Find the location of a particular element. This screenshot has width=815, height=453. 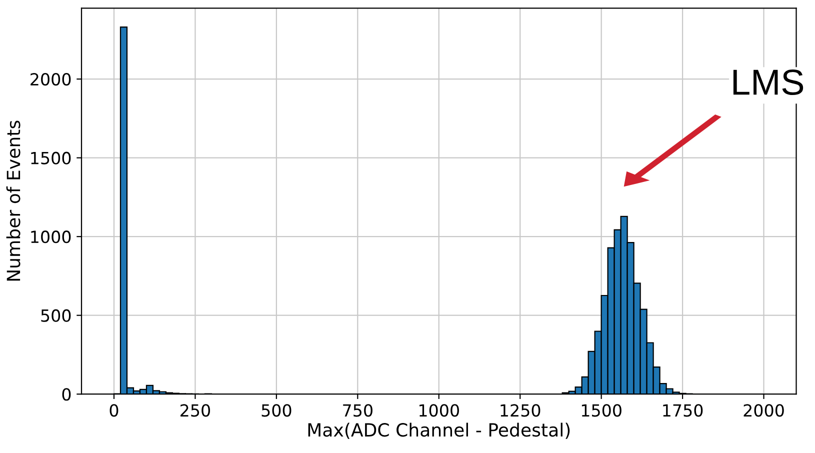

y-tick-label: 2000 is located at coordinates (50, 79).